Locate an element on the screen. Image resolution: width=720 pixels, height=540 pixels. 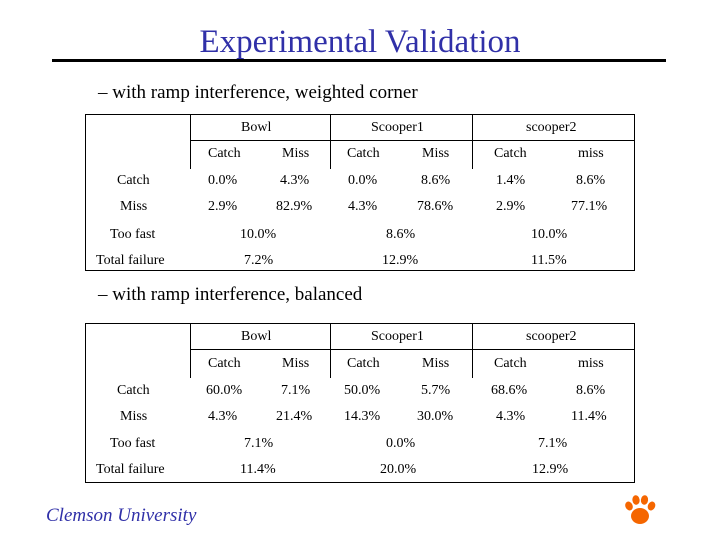
table-cell: 60.0% is located at coordinates (224, 390).